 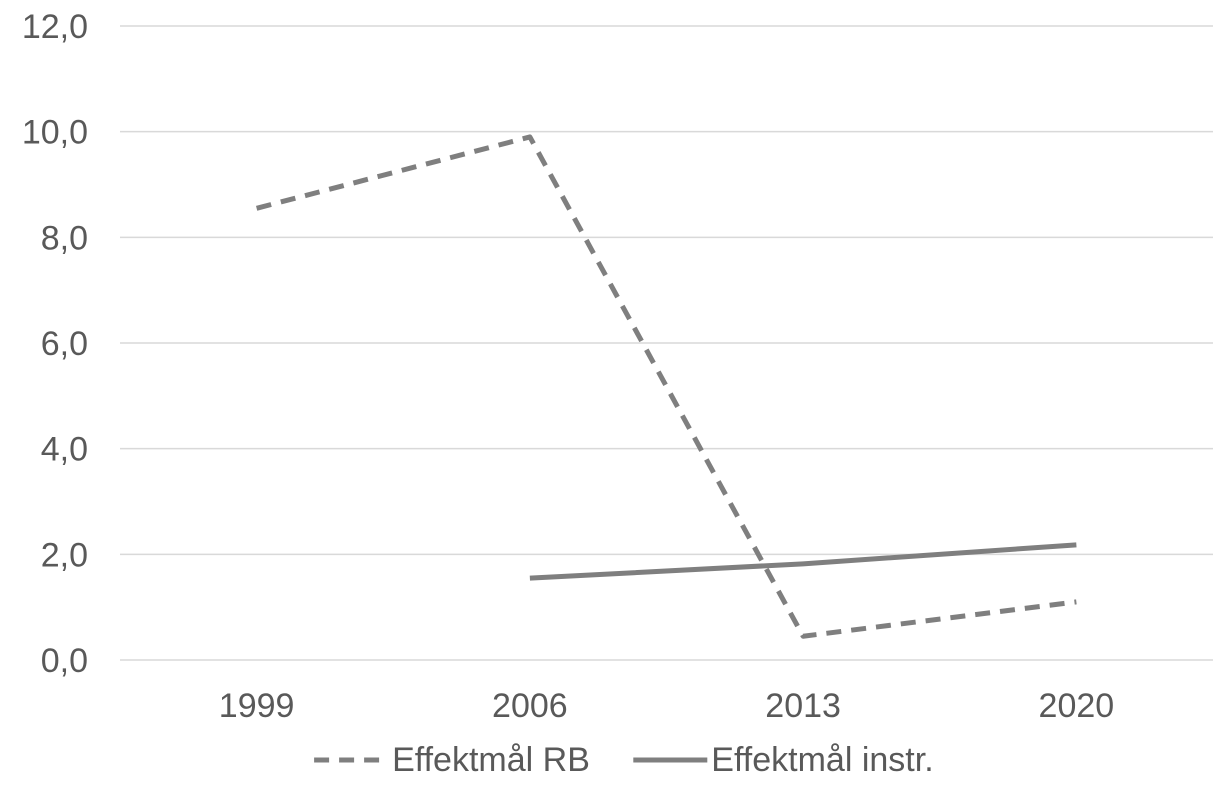 What do you see at coordinates (64, 555) in the screenshot?
I see `y-tick-label: 2,0` at bounding box center [64, 555].